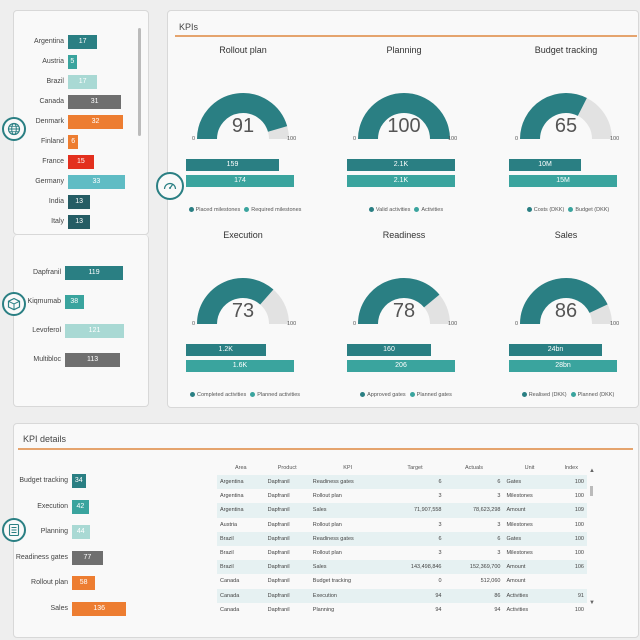  Describe the element at coordinates (57, 221) in the screenshot. I see `country-label: Italy` at that location.